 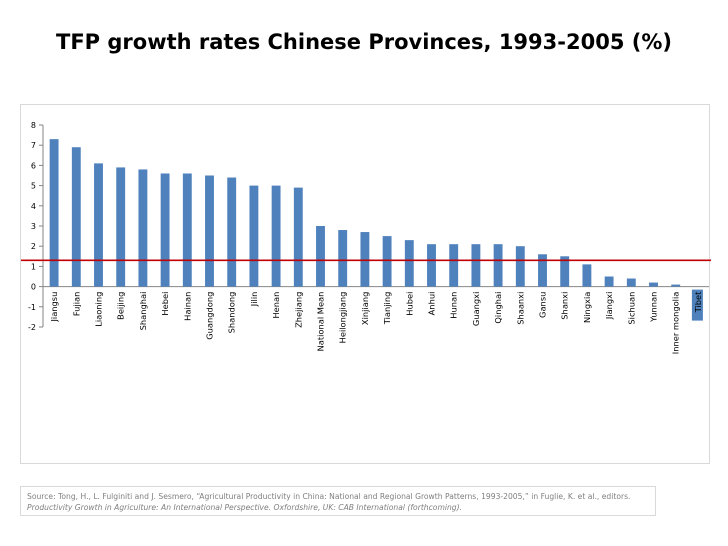 What do you see at coordinates (33, 125) in the screenshot?
I see `y-tick-label: 8` at bounding box center [33, 125].